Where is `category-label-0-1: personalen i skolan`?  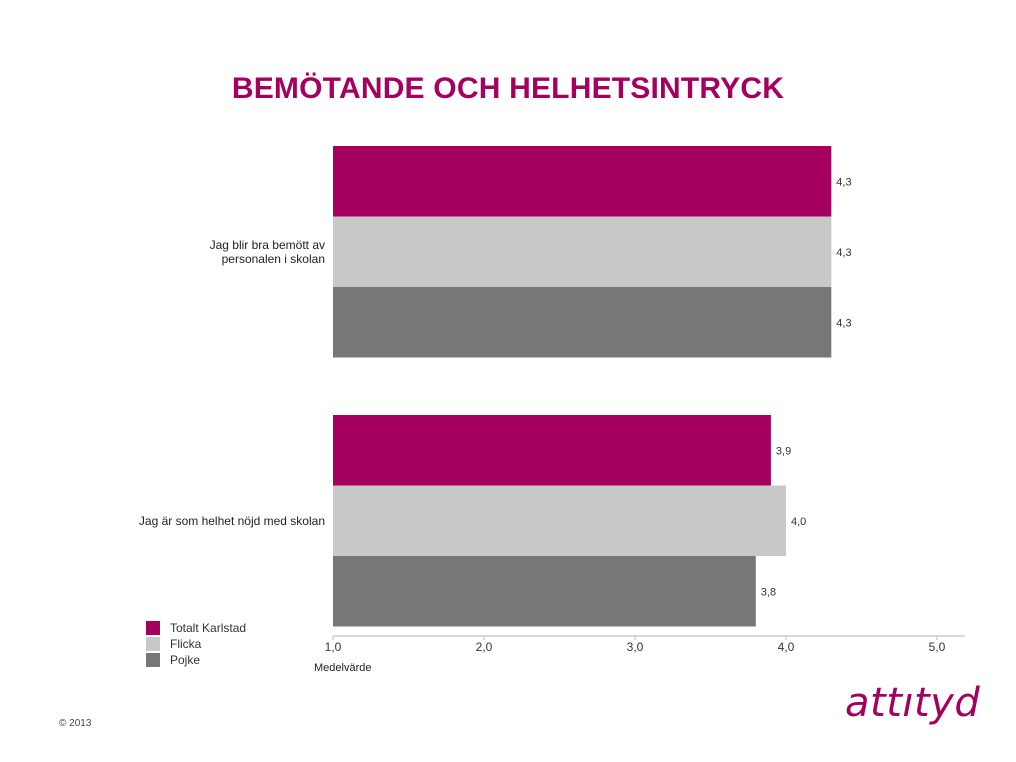 category-label-0-1: personalen i skolan is located at coordinates (273, 259).